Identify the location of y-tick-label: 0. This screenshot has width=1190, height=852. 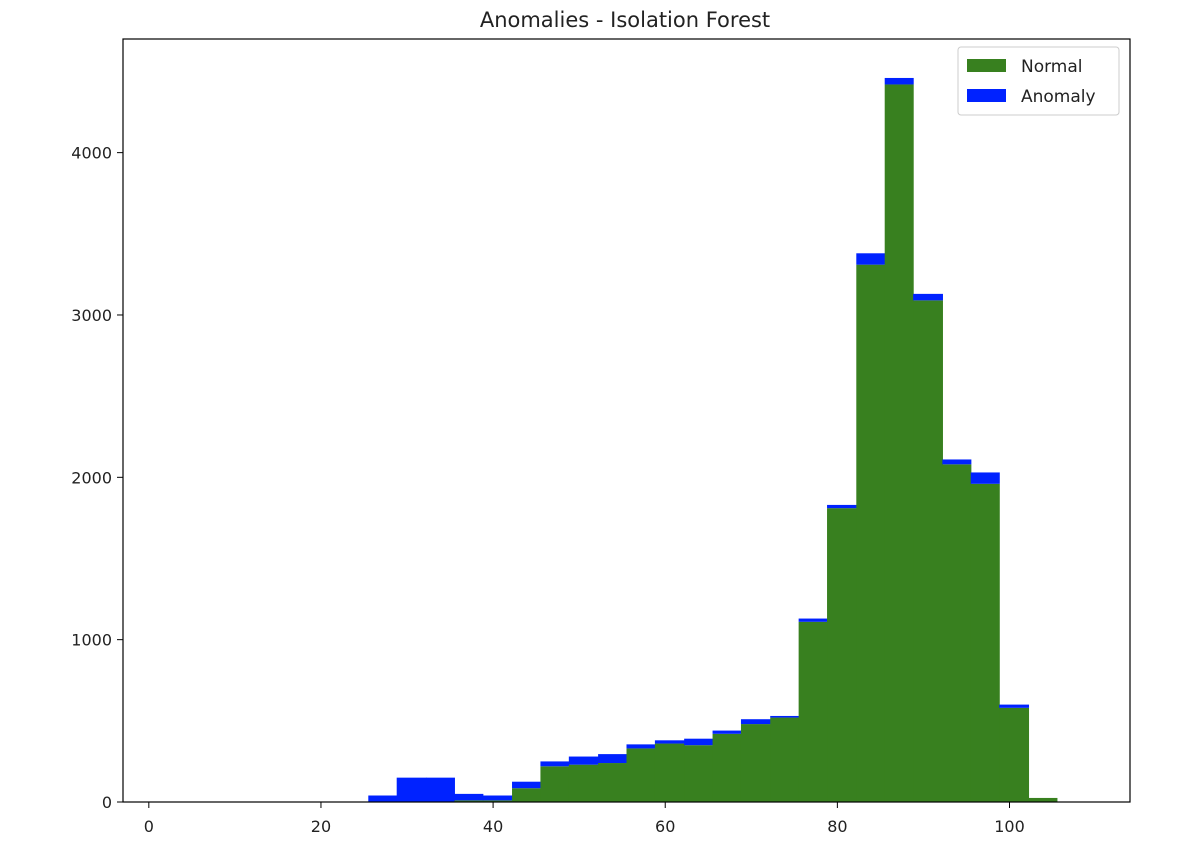
(107, 802).